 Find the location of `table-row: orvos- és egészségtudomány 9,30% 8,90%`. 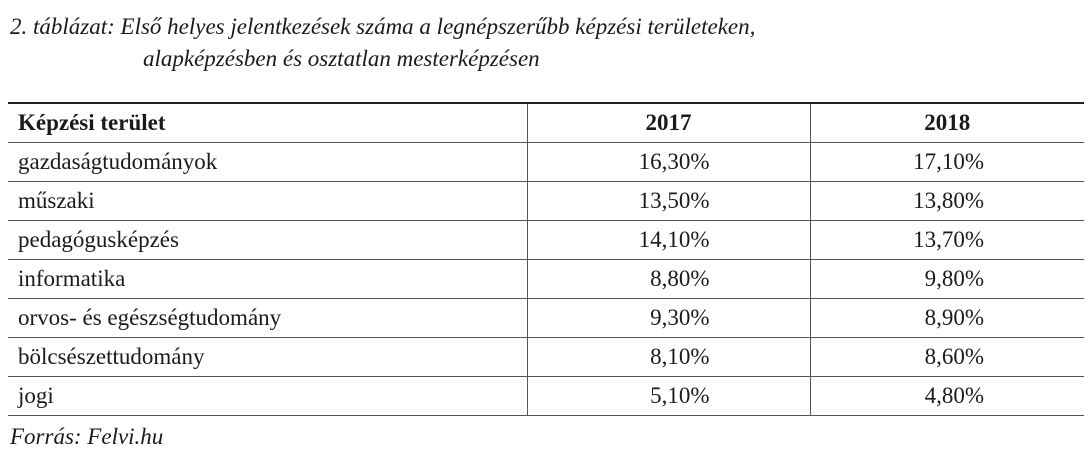

table-row: orvos- és egészségtudomány 9,30% 8,90% is located at coordinates (546, 318).